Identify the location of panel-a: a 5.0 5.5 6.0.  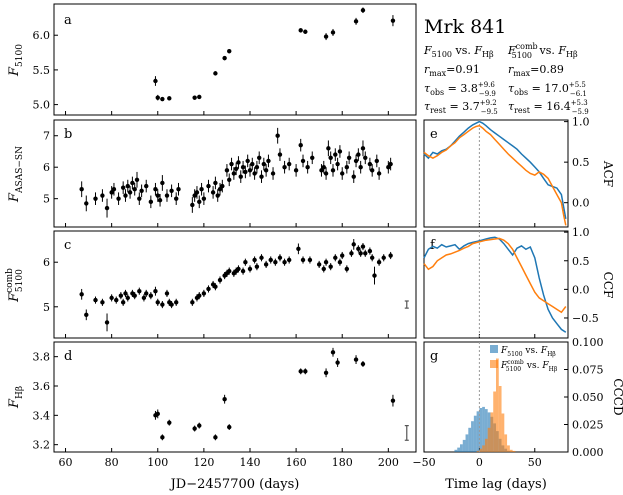
(225, 59).